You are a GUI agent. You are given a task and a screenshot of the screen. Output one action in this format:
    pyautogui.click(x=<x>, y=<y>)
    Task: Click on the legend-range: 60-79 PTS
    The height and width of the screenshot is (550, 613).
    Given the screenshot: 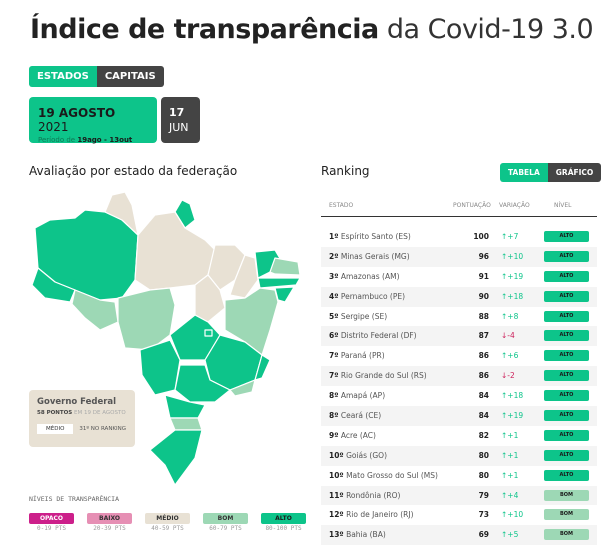 What is the action you would take?
    pyautogui.click(x=225, y=528)
    